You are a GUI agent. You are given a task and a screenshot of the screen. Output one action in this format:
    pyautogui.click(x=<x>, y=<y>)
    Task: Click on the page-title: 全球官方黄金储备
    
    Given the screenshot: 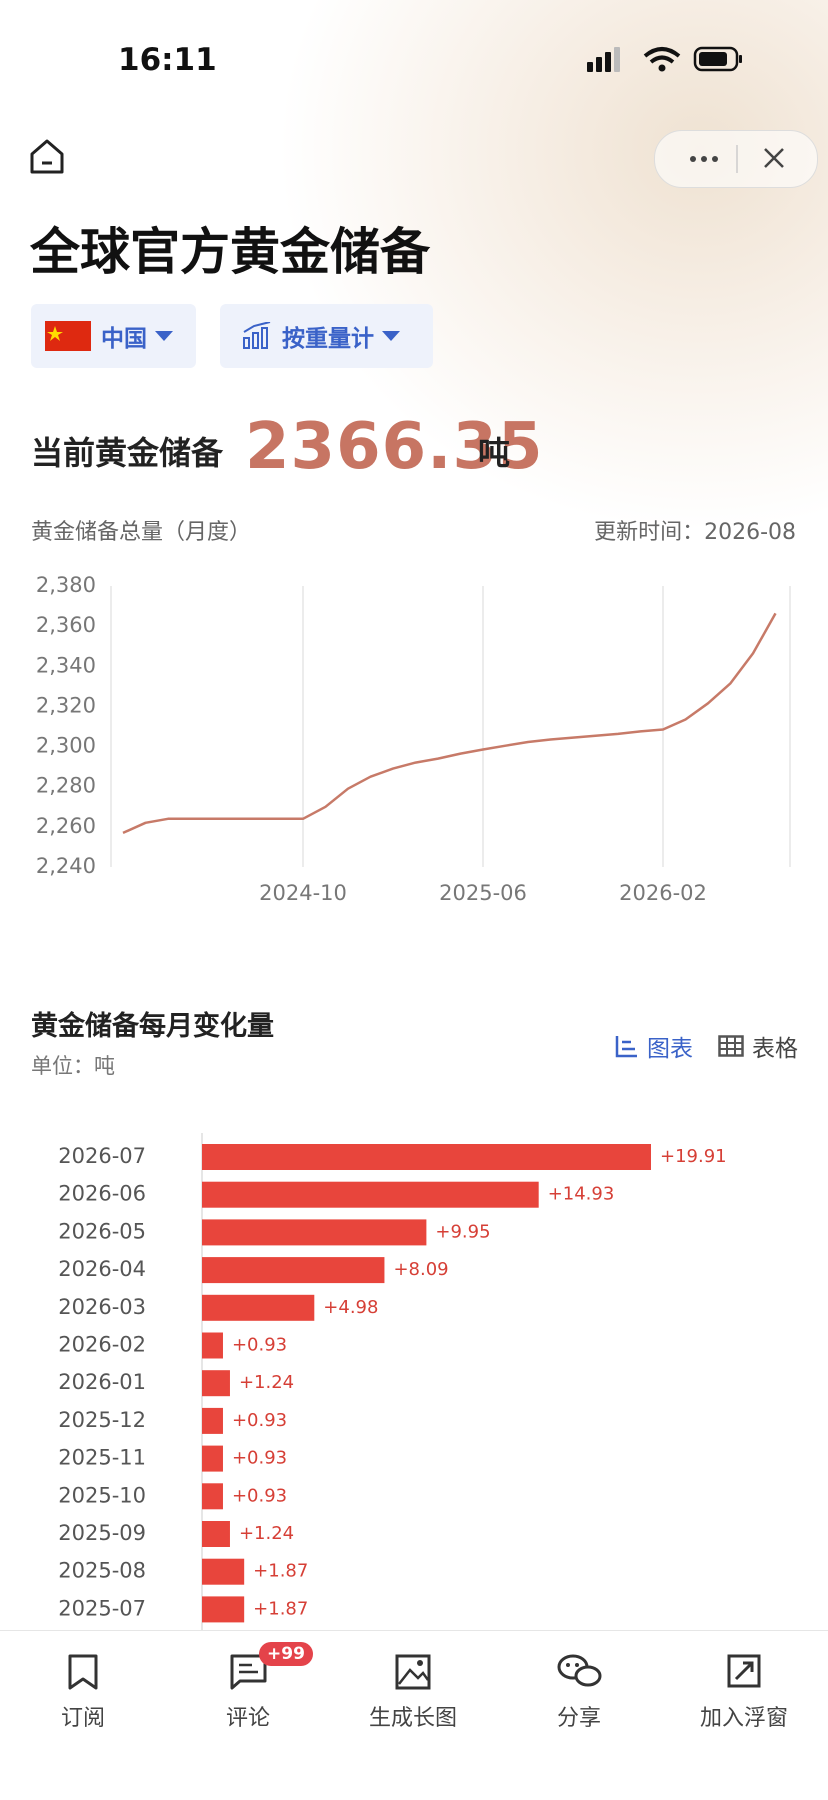 What is the action you would take?
    pyautogui.click(x=230, y=251)
    